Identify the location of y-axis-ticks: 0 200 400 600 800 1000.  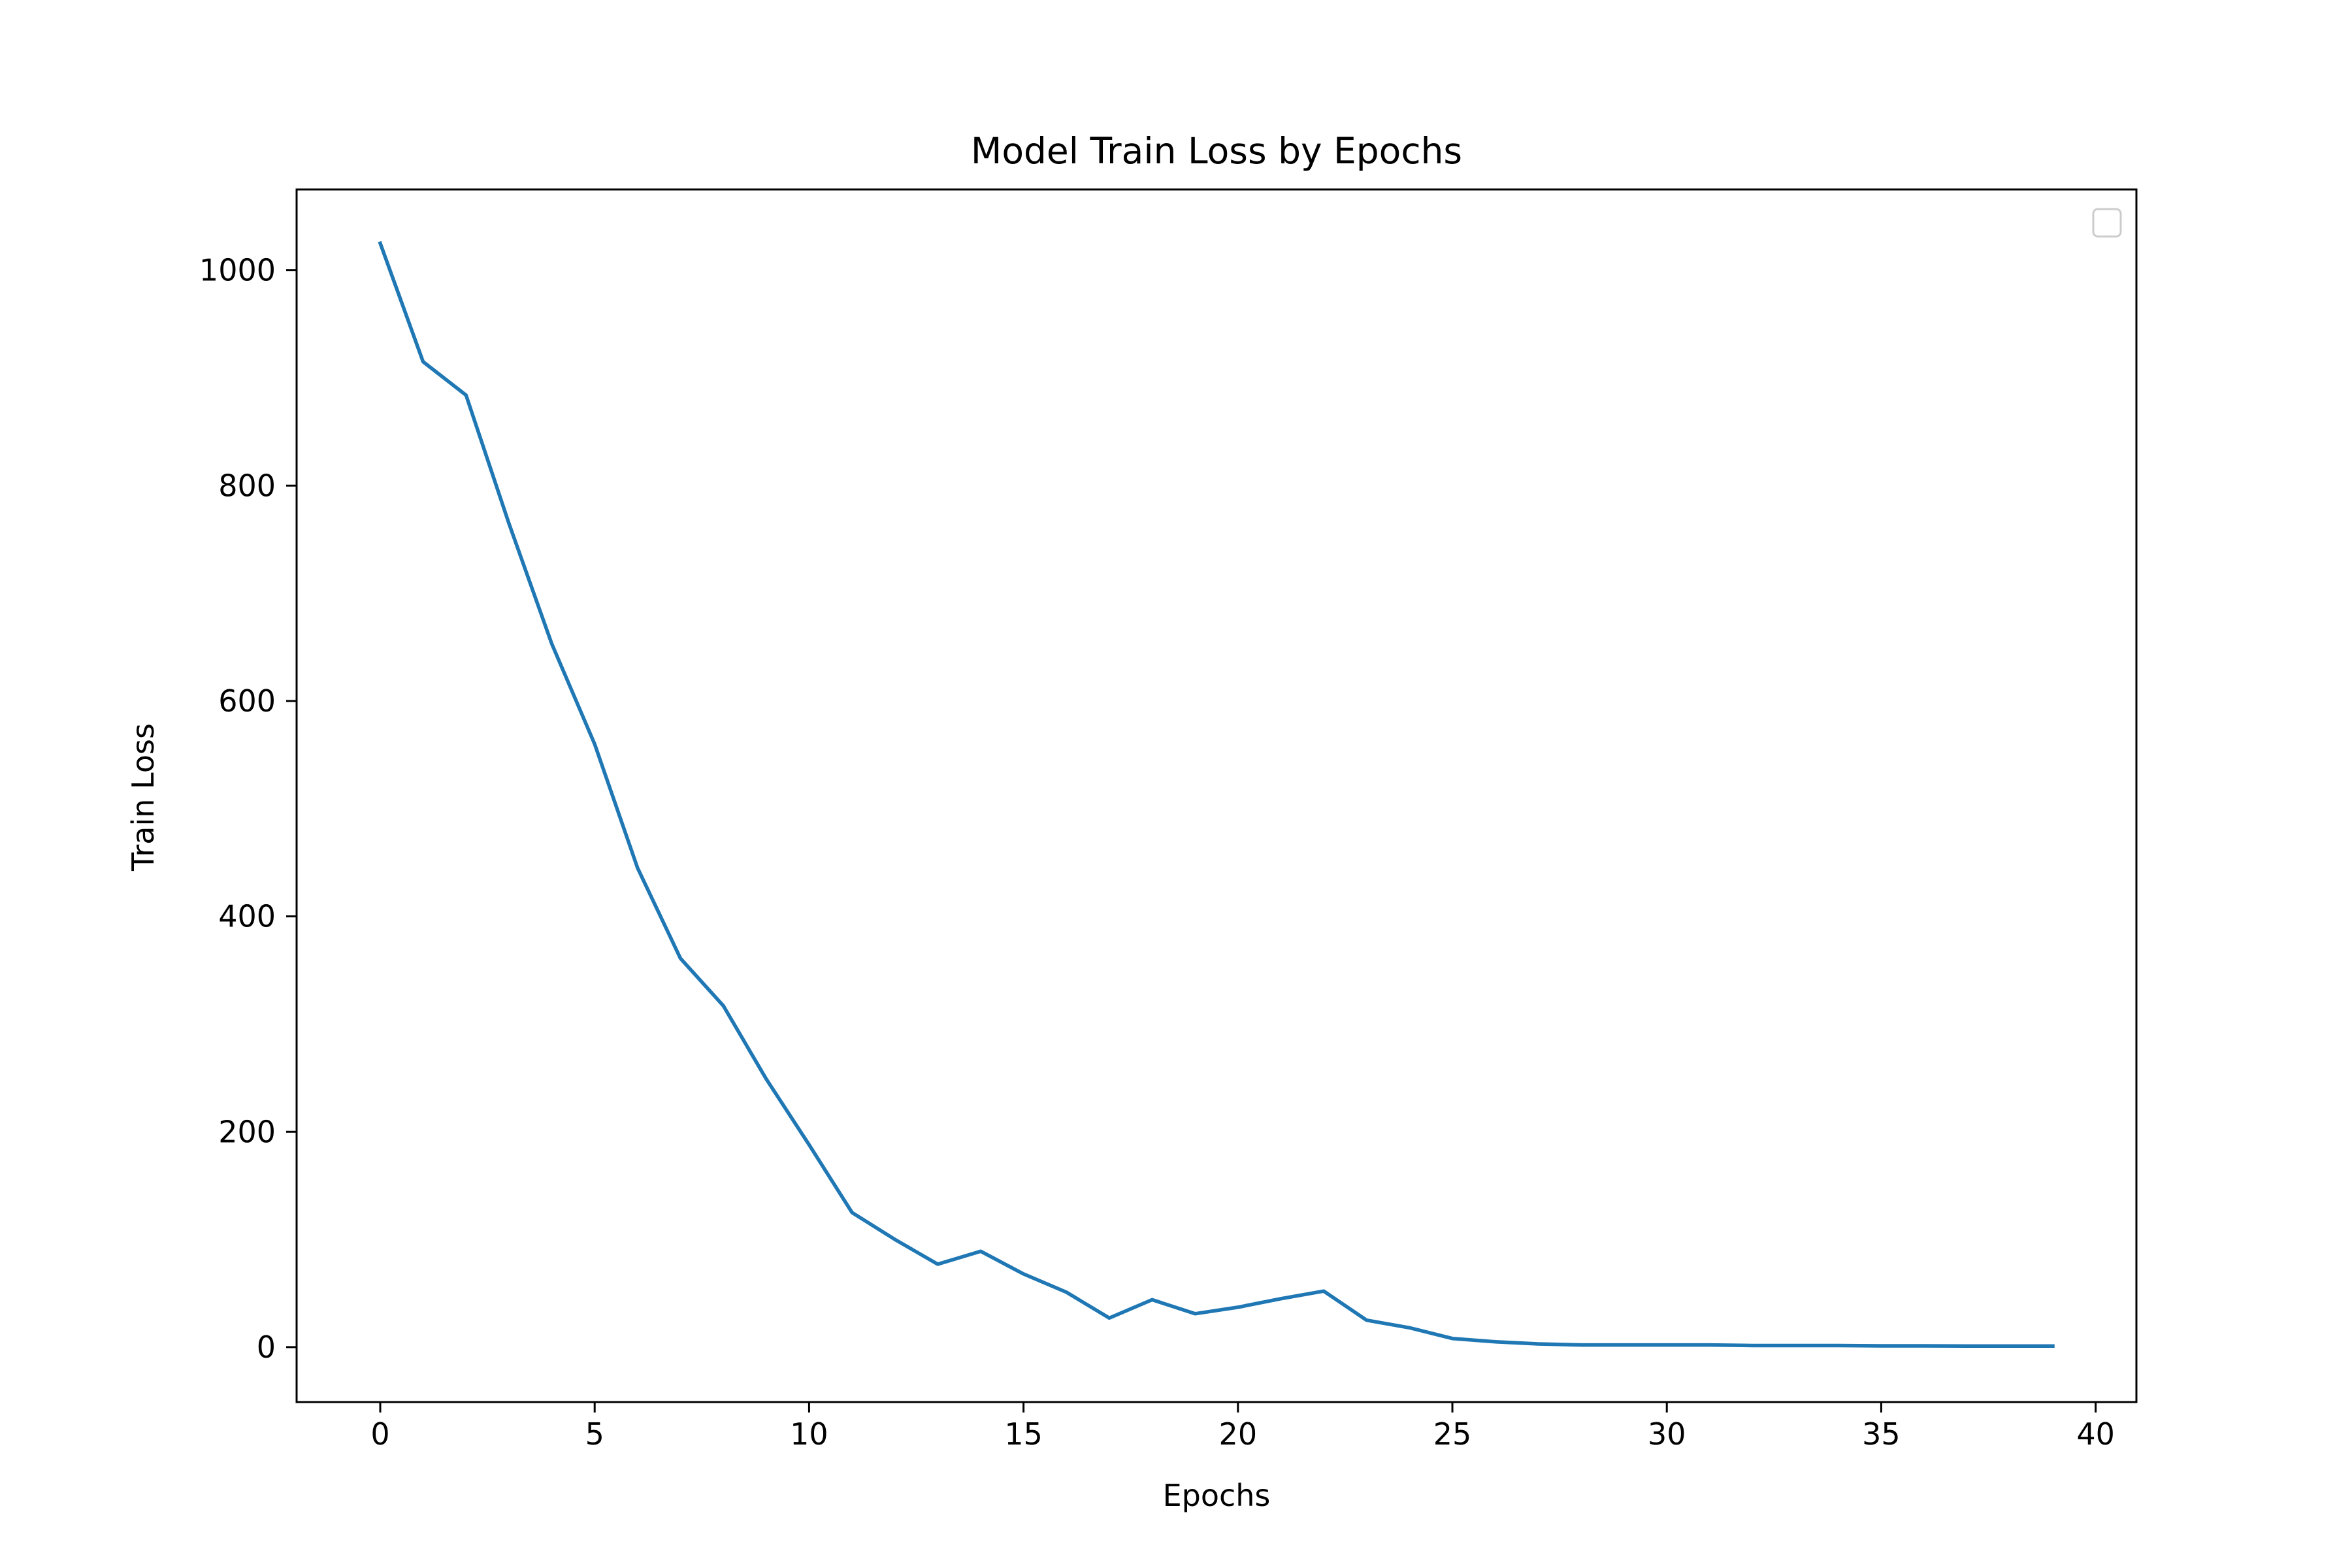
(248, 809).